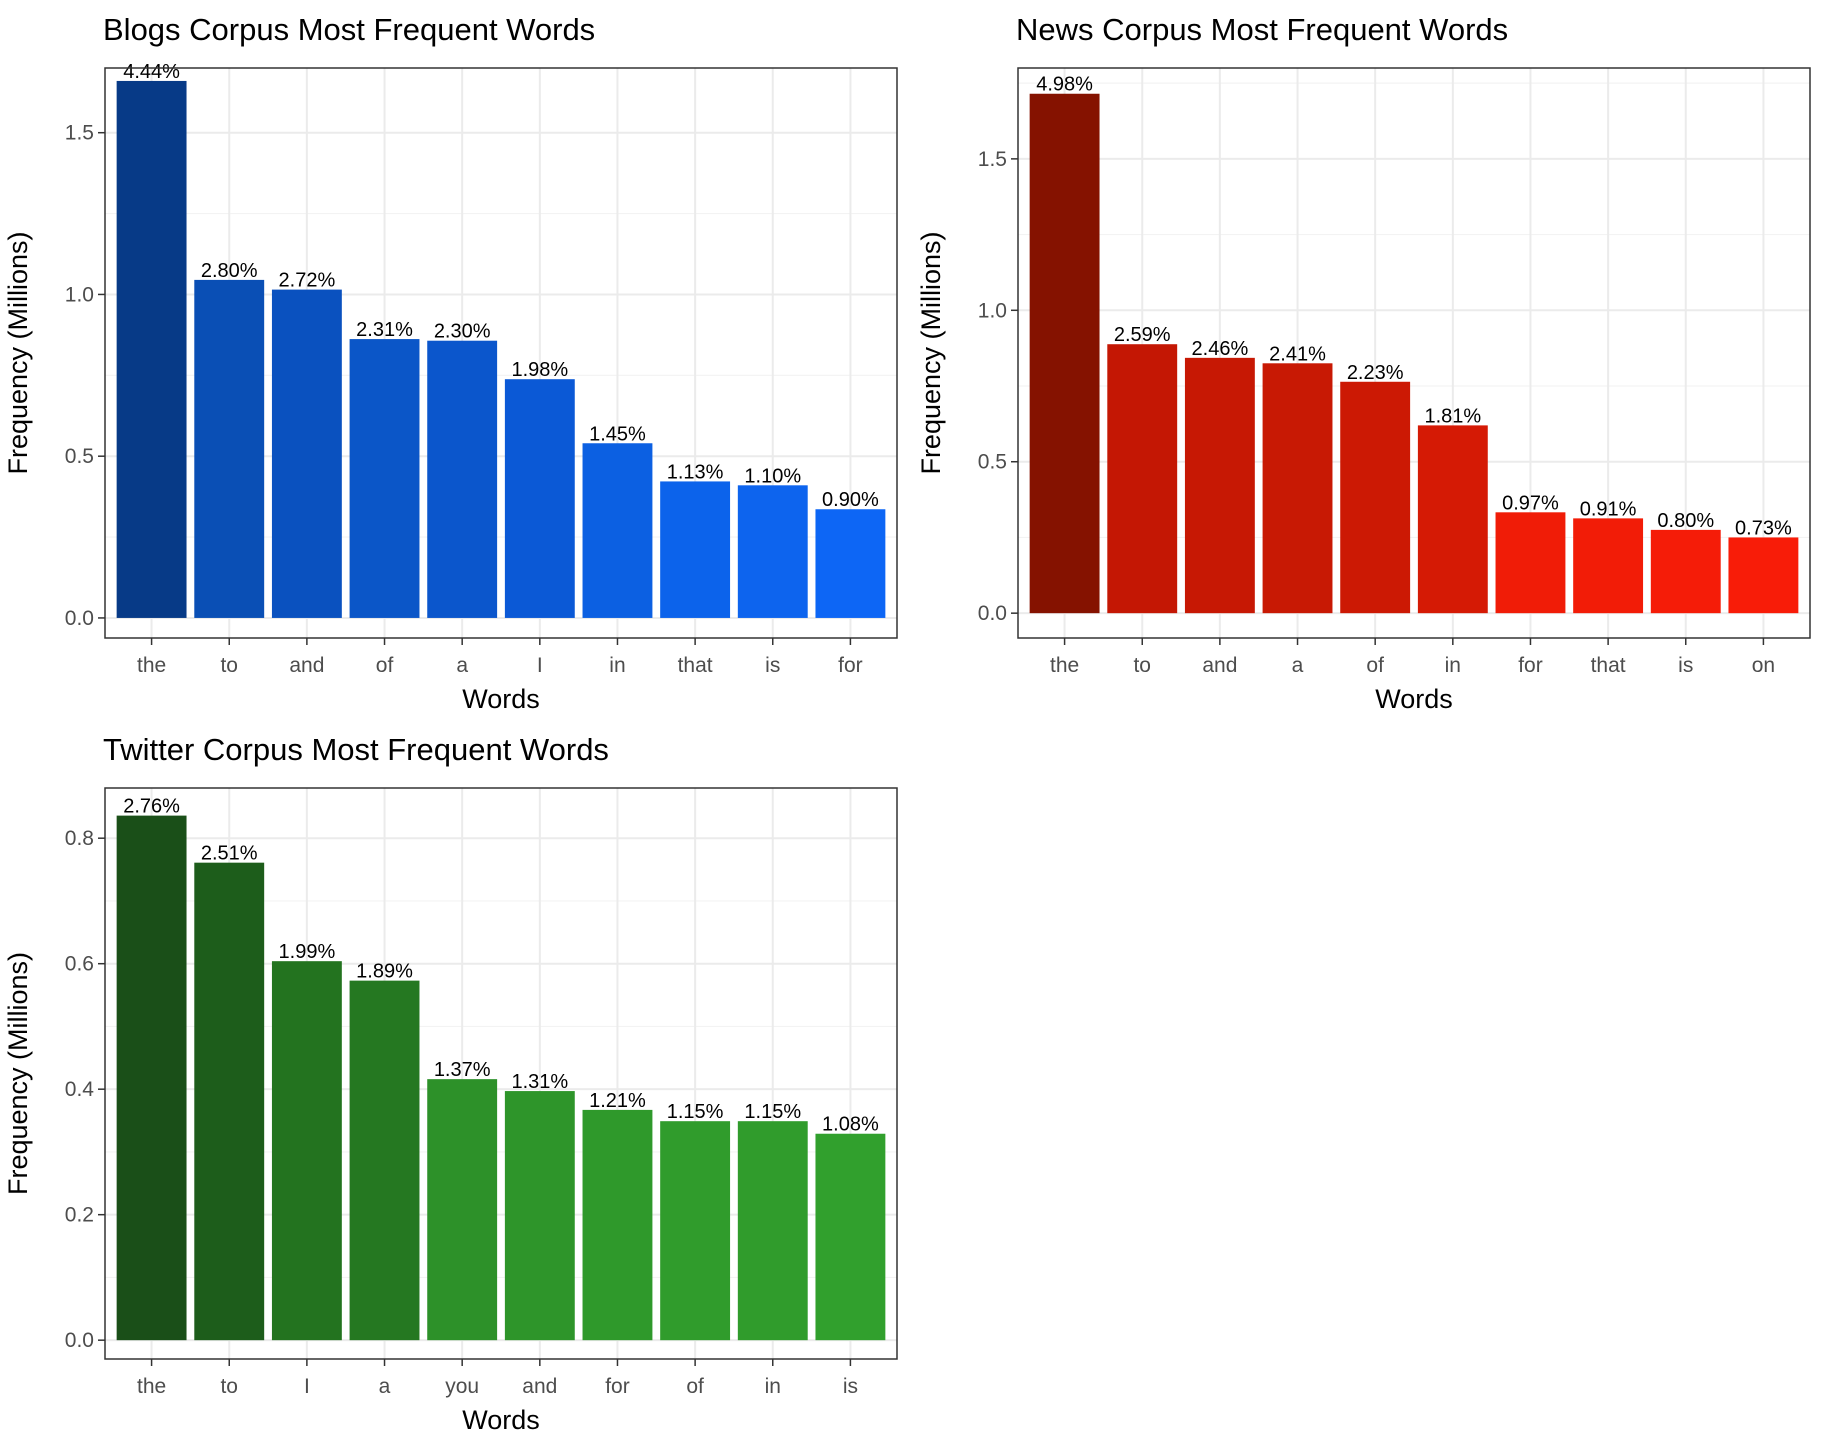  Describe the element at coordinates (695, 472) in the screenshot. I see `bar-value-label: 1.13%` at that location.